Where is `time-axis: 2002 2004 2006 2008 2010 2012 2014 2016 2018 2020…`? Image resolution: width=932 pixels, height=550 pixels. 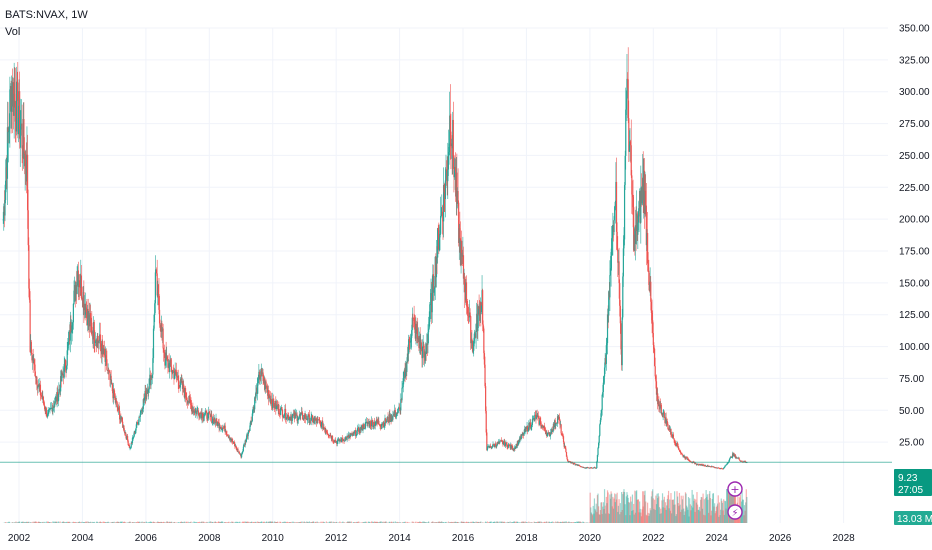 time-axis: 2002 2004 2006 2008 2010 2012 2014 2016 2018 2020… is located at coordinates (431, 538).